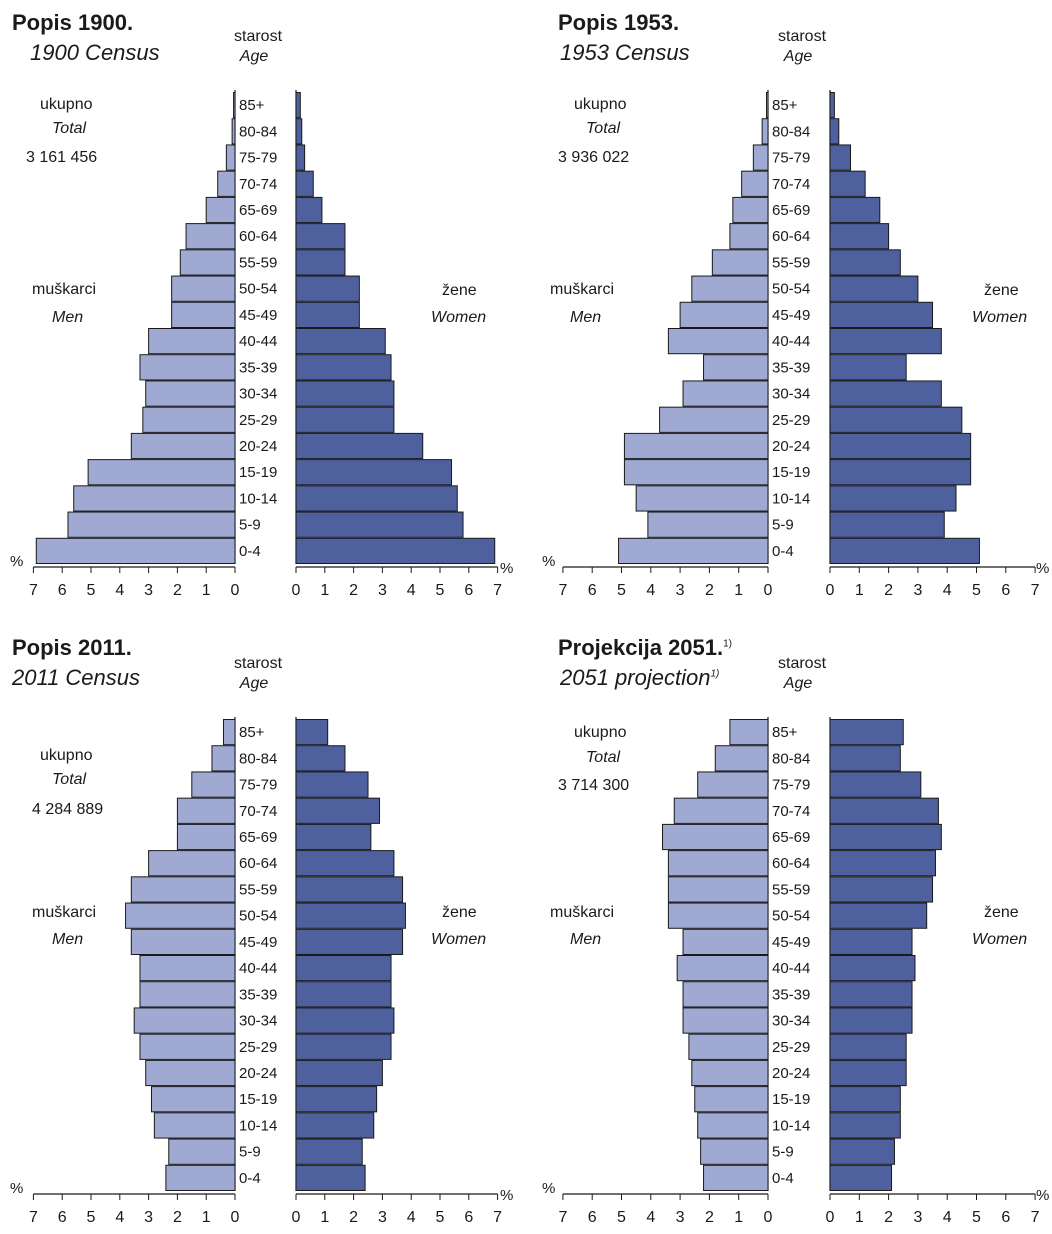  Describe the element at coordinates (254, 56) in the screenshot. I see `age-header-en: Age` at that location.